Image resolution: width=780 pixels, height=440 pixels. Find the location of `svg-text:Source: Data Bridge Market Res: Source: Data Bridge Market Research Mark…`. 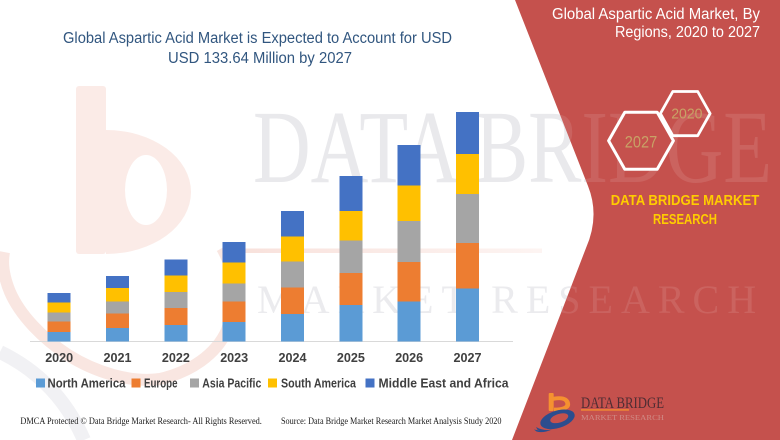

svg-text:Source: Data Bridge Market Res: Source: Data Bridge Market Research Mark… is located at coordinates (391, 422).